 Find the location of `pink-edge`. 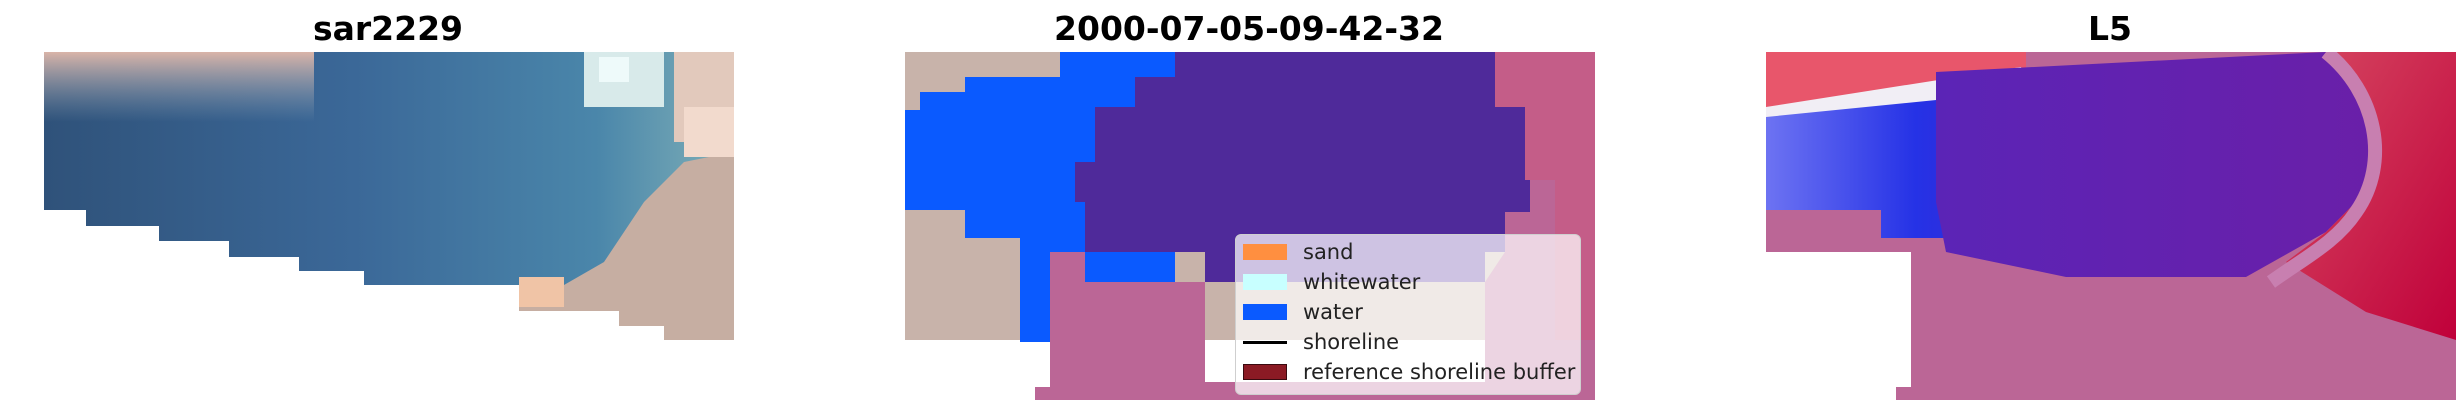

pink-edge is located at coordinates (2324, 170).